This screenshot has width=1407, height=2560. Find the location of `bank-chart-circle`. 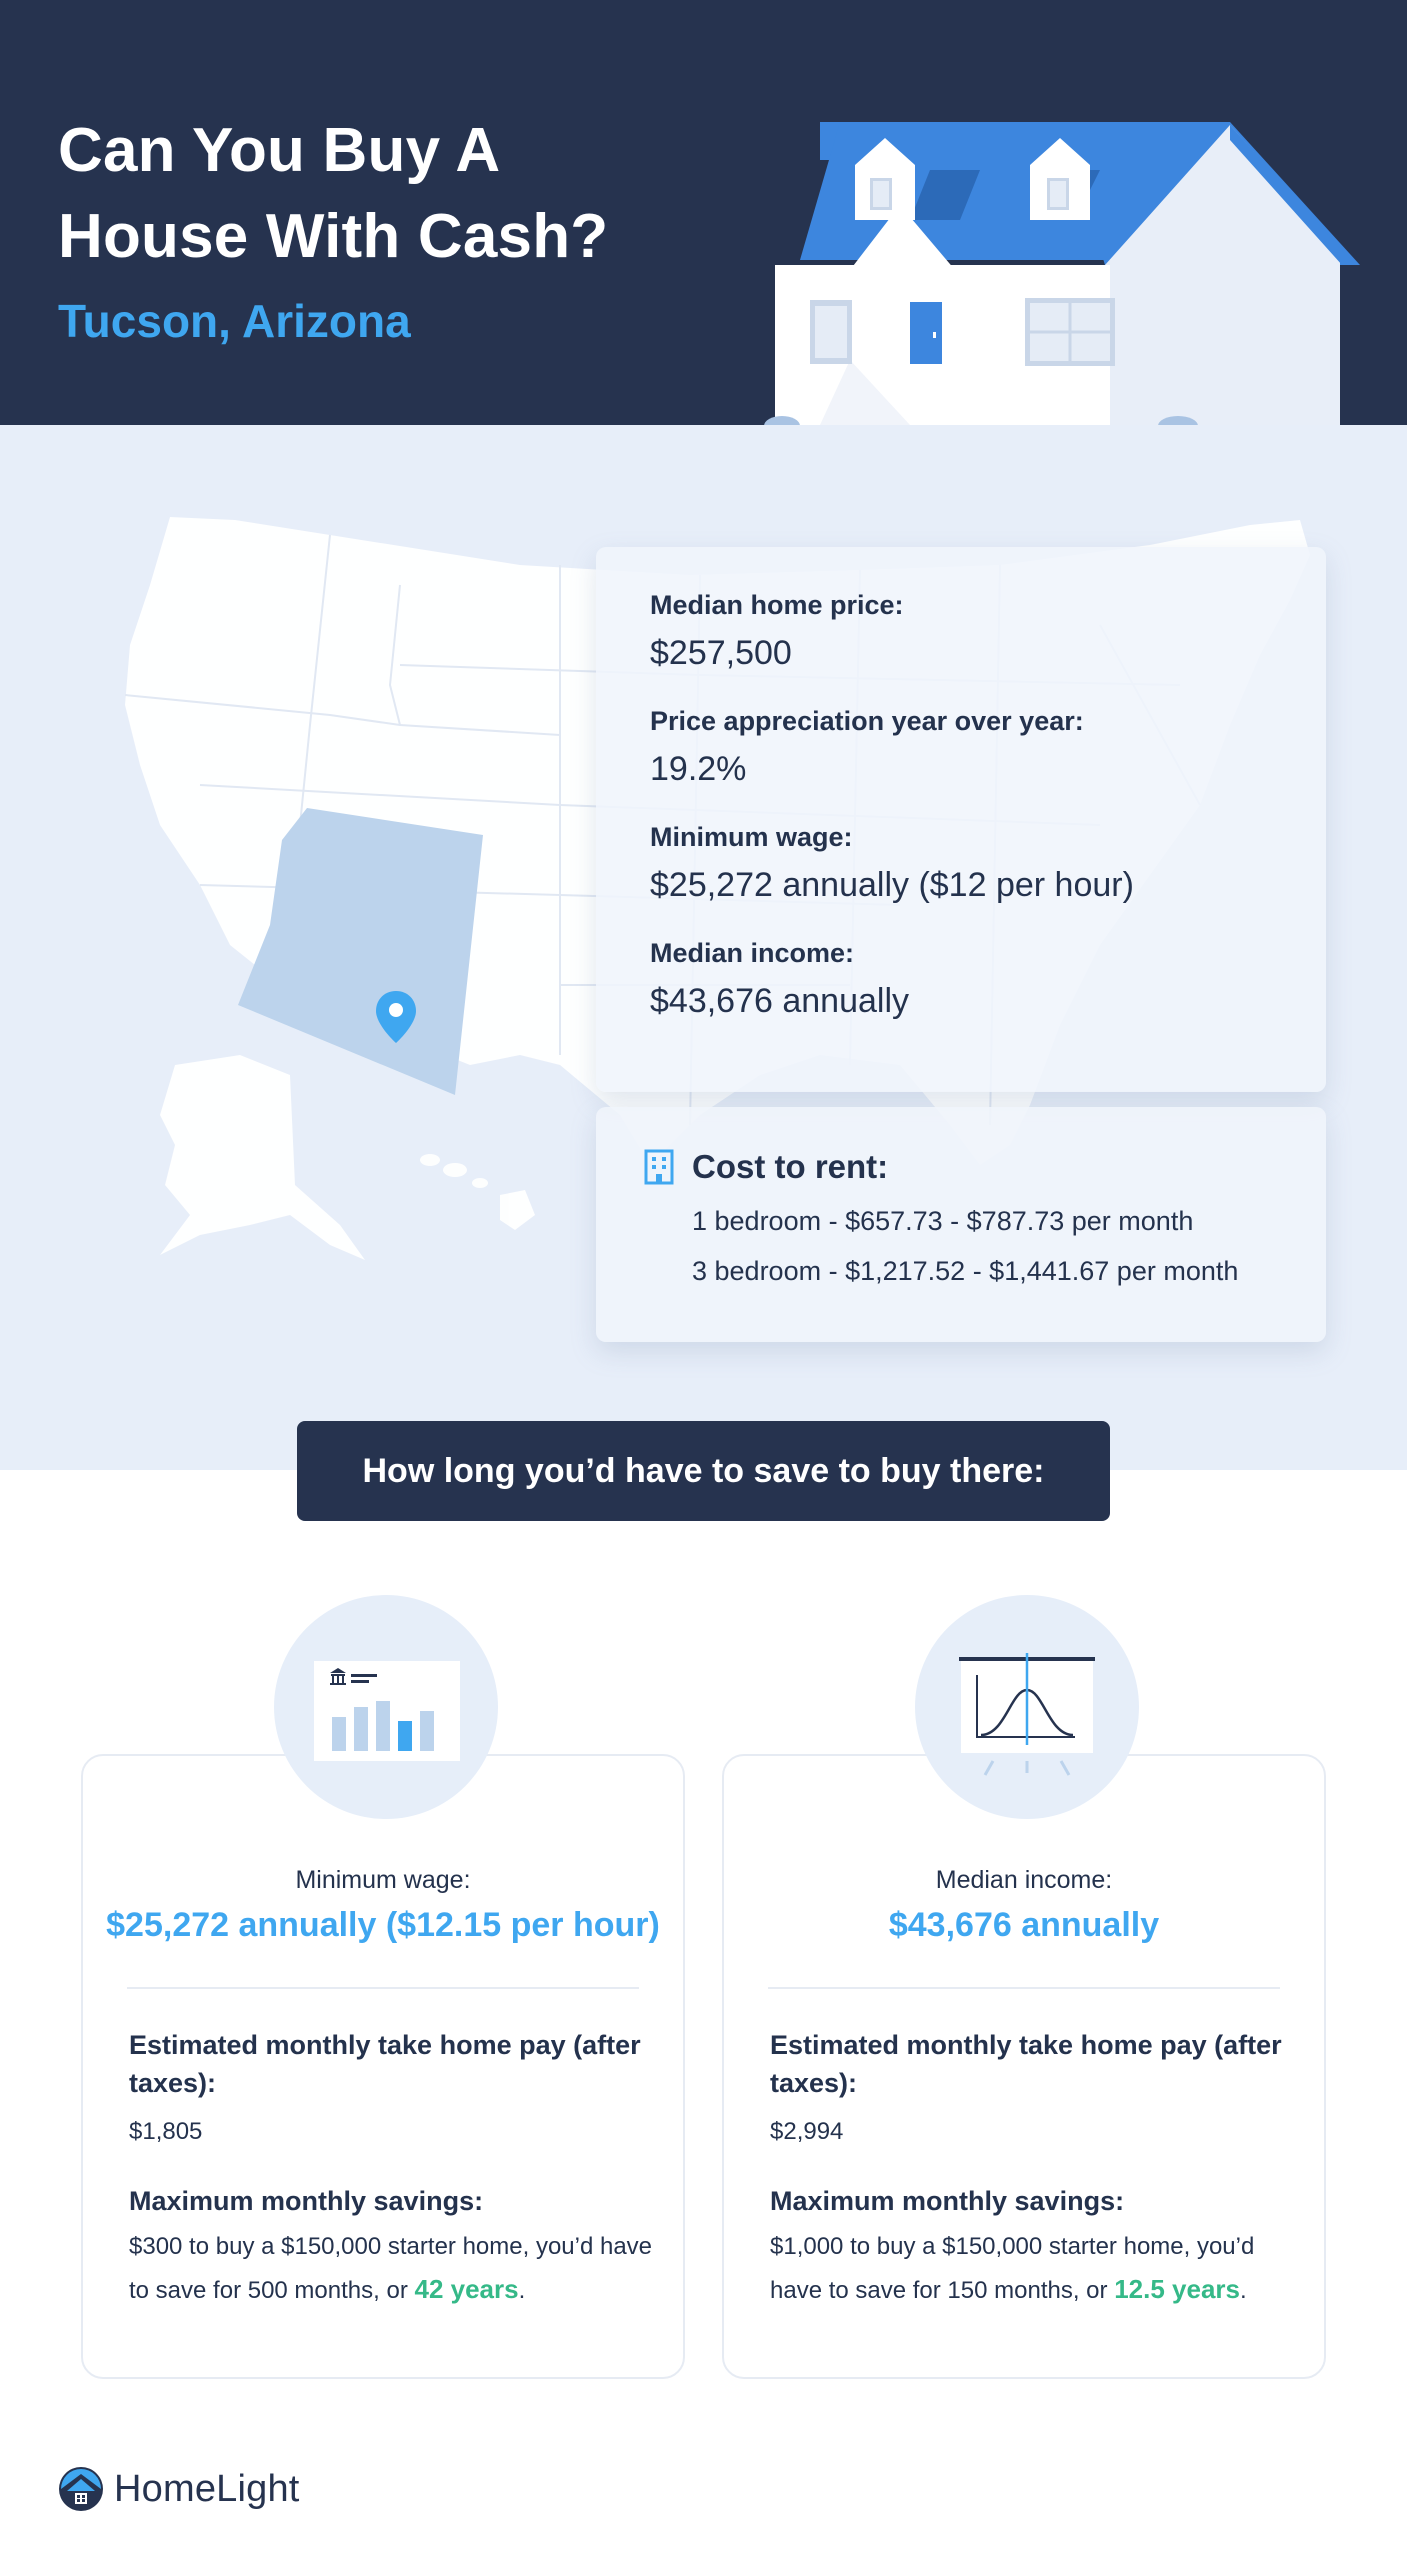

bank-chart-circle is located at coordinates (386, 1707).